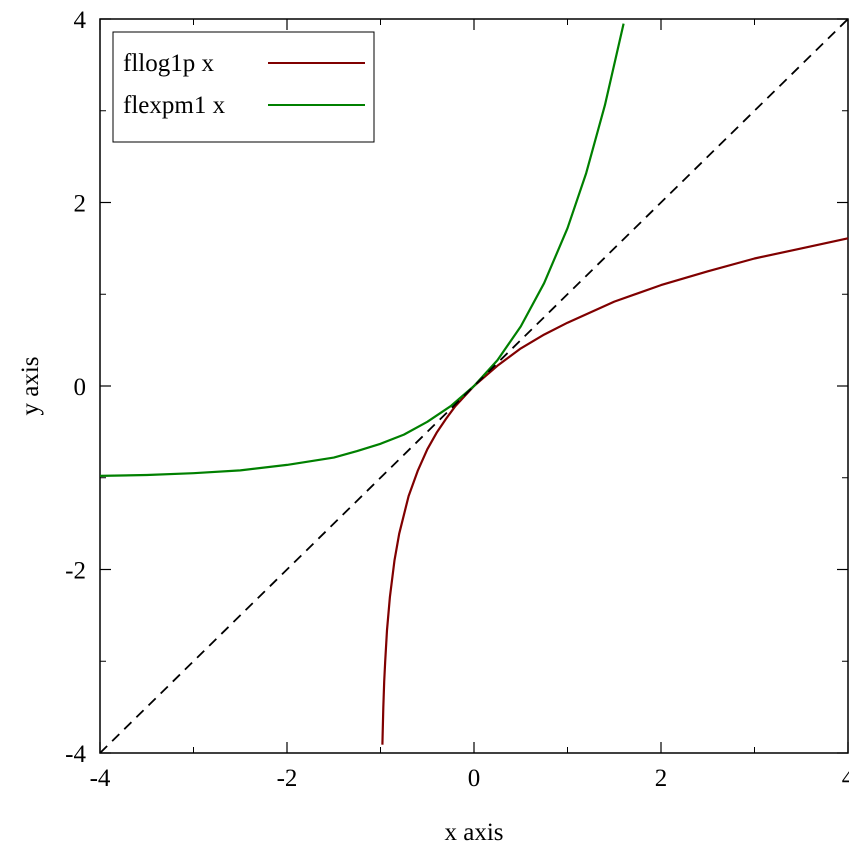  Describe the element at coordinates (75, 754) in the screenshot. I see `y-tick-label: -4` at that location.